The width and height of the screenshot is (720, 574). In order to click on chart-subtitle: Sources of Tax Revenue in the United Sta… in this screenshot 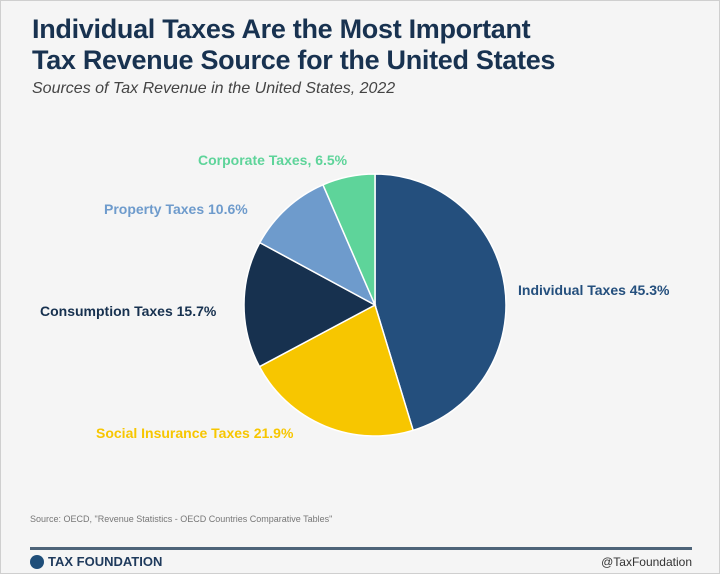, I will do `click(214, 88)`.